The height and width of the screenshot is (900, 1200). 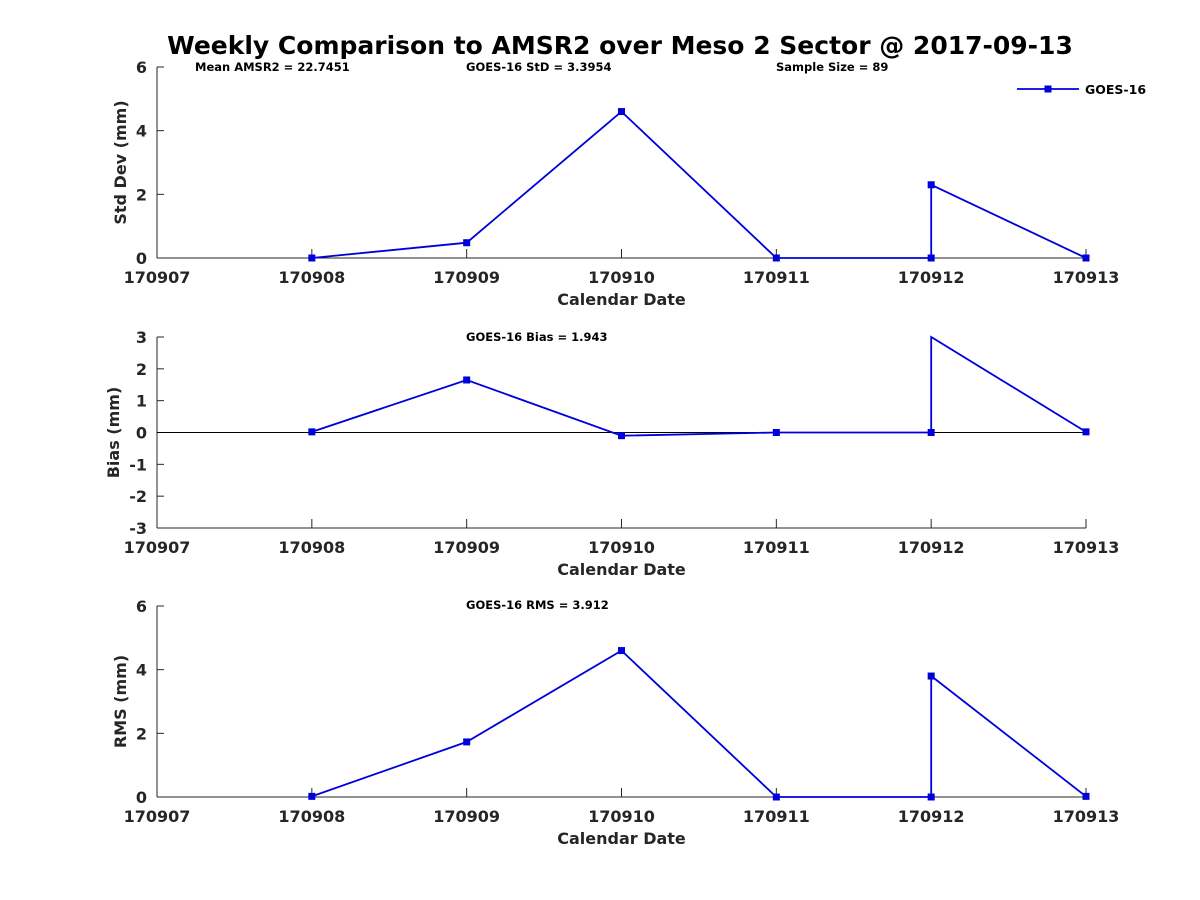 What do you see at coordinates (272, 67) in the screenshot?
I see `annotation: Mean AMSR2 = 22.7451` at bounding box center [272, 67].